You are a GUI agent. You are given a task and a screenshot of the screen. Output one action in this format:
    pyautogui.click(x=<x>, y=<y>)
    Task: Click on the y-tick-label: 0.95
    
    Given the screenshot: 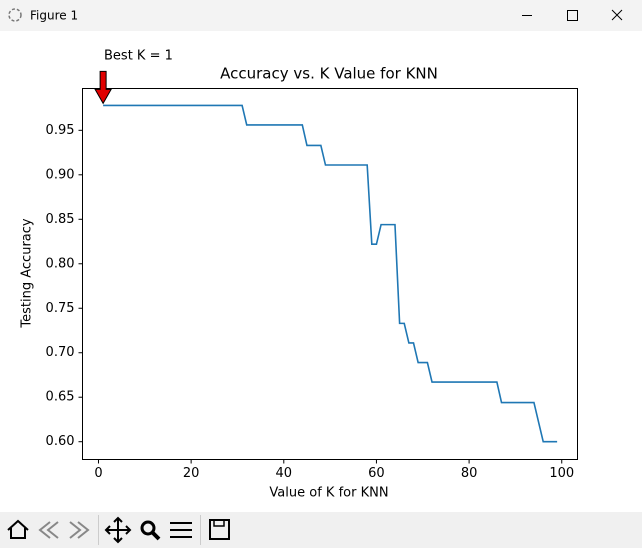 What is the action you would take?
    pyautogui.click(x=60, y=130)
    